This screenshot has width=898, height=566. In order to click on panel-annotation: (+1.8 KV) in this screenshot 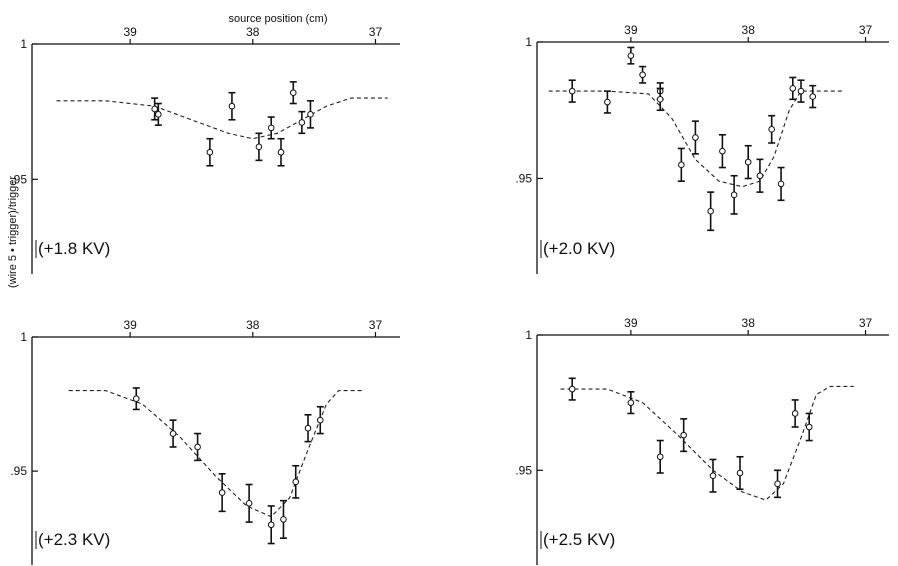, I will do `click(74, 248)`.